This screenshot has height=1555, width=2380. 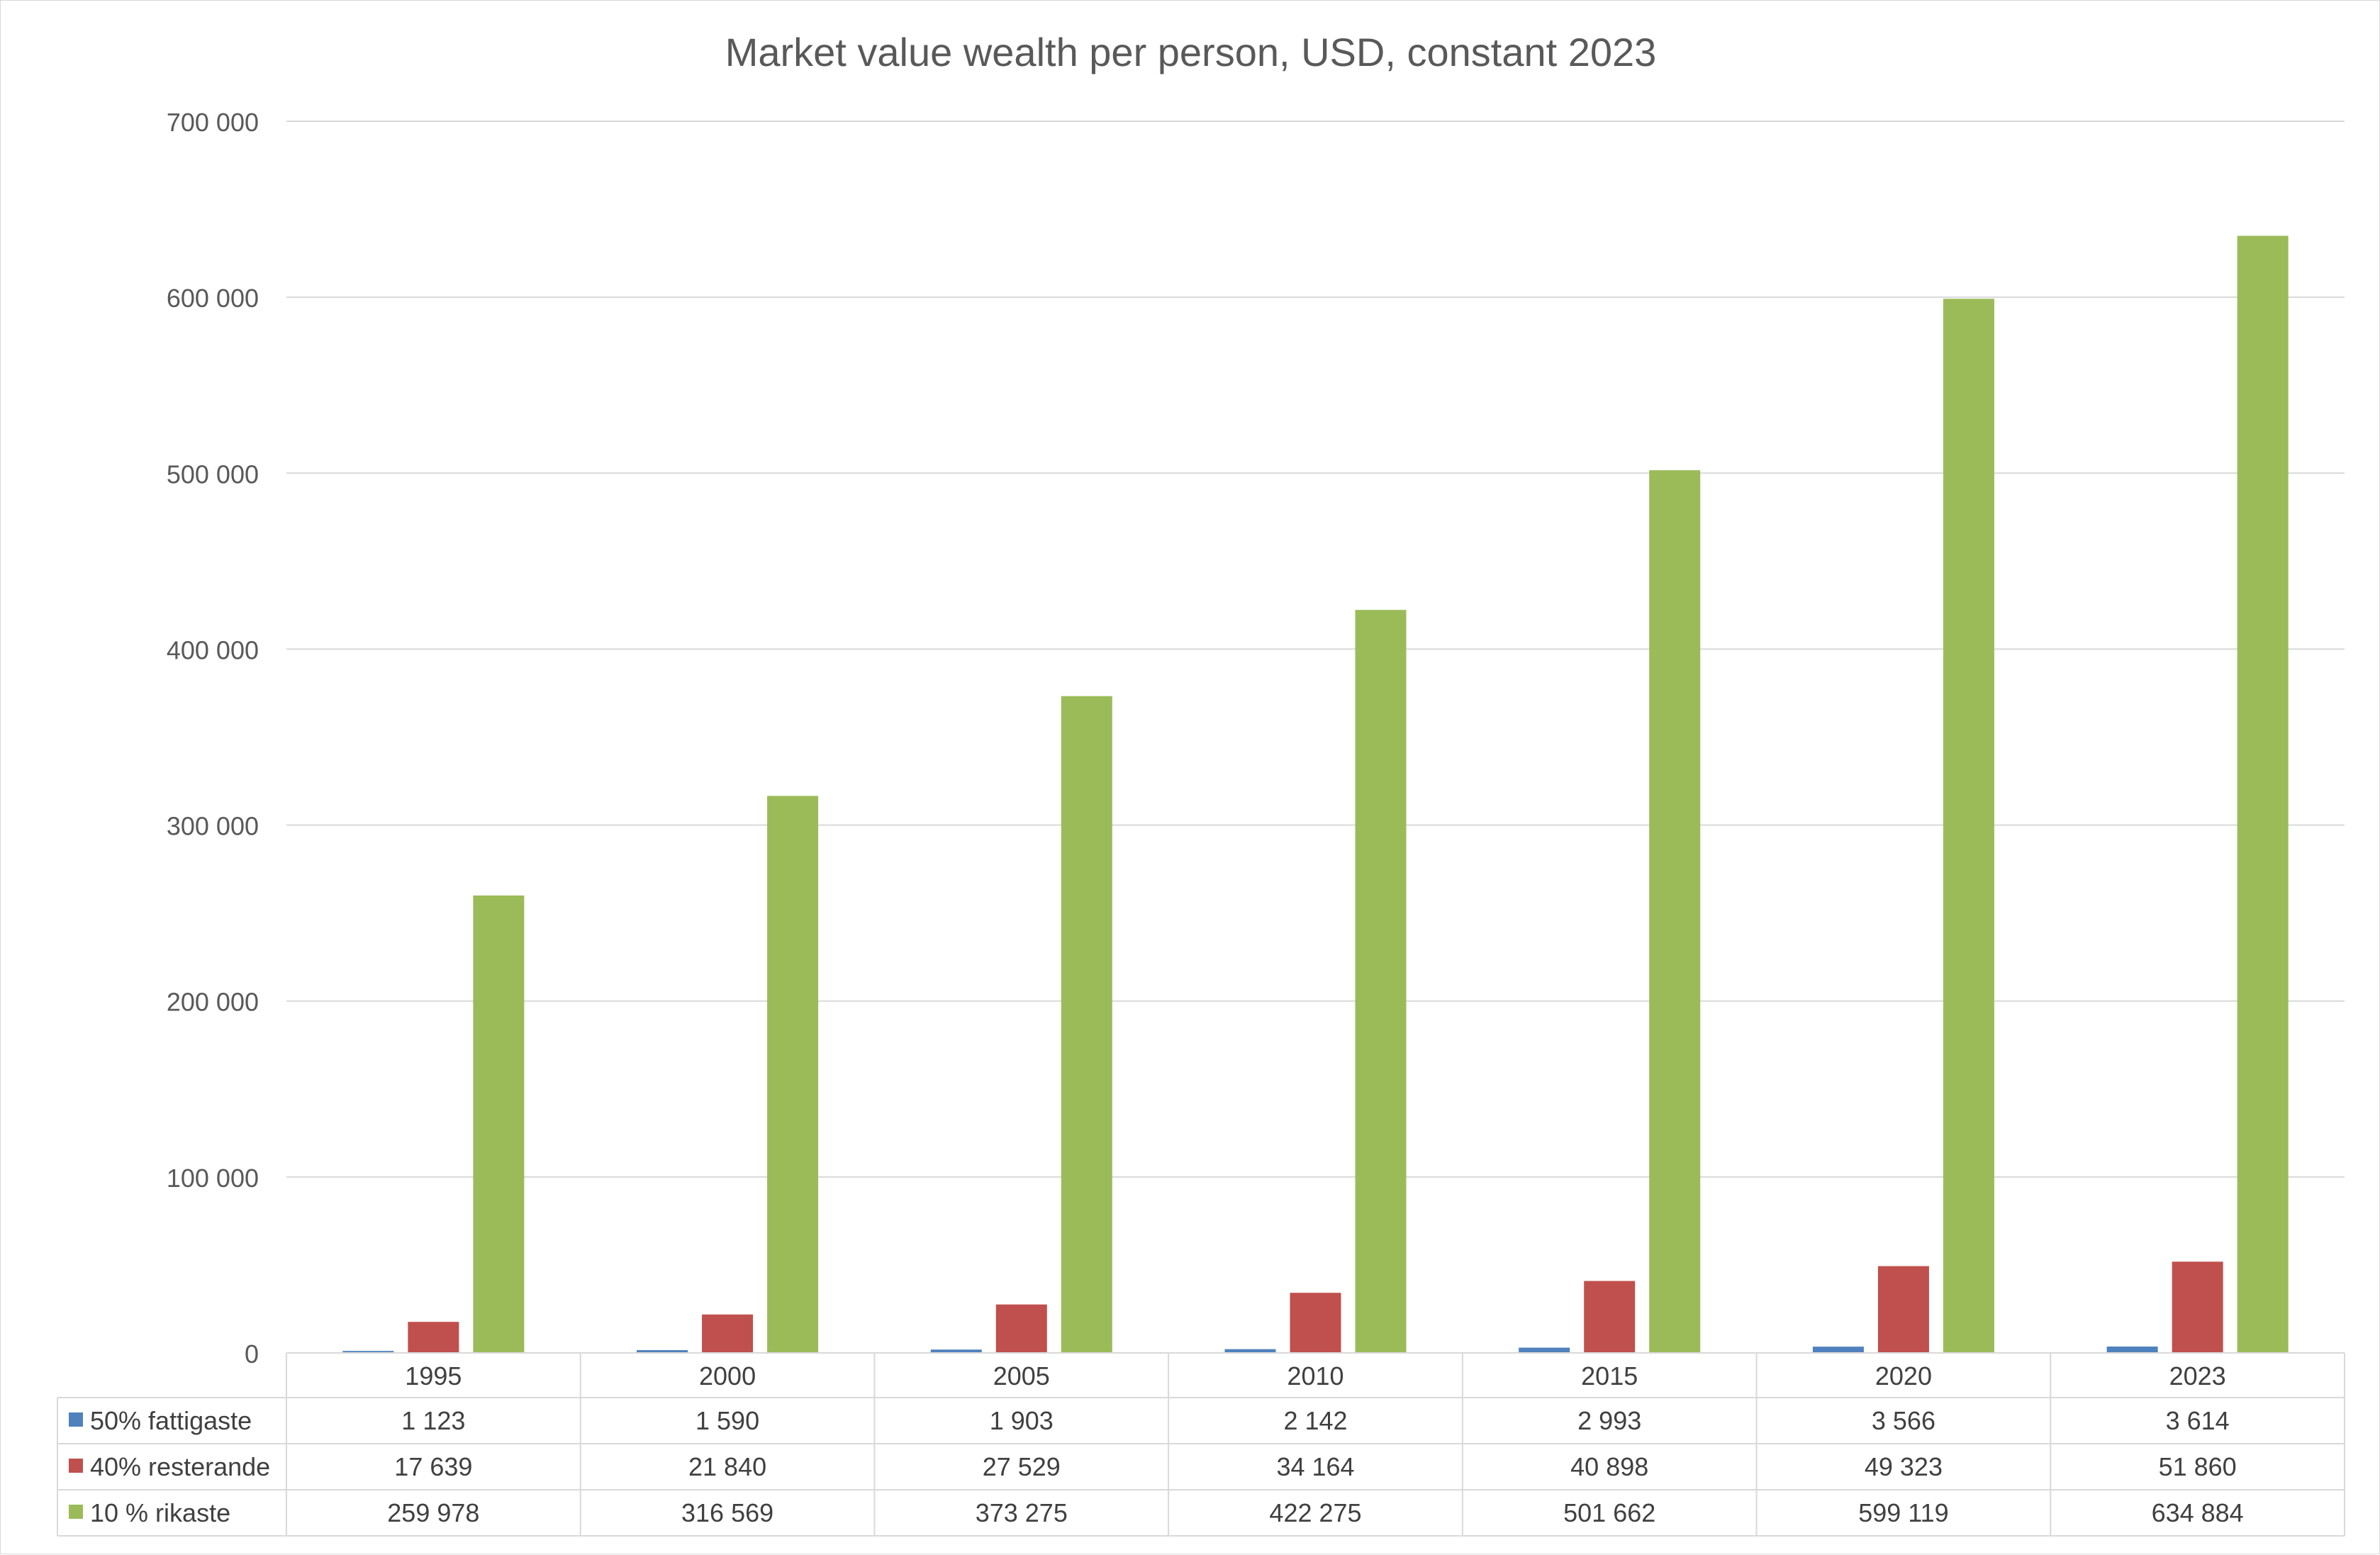 What do you see at coordinates (213, 123) in the screenshot?
I see `y-tick-label: 700 000` at bounding box center [213, 123].